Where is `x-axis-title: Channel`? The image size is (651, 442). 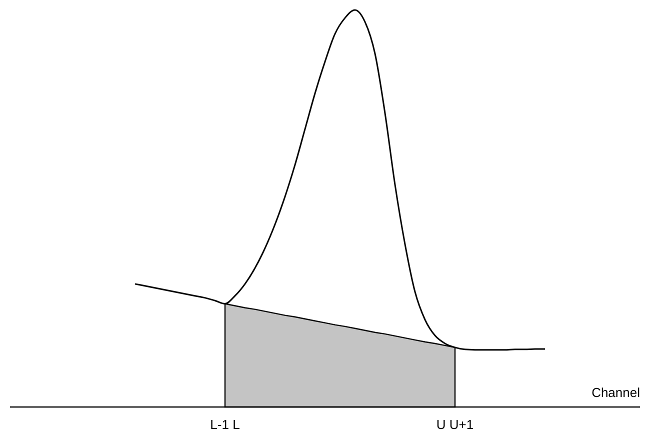 x-axis-title: Channel is located at coordinates (616, 392).